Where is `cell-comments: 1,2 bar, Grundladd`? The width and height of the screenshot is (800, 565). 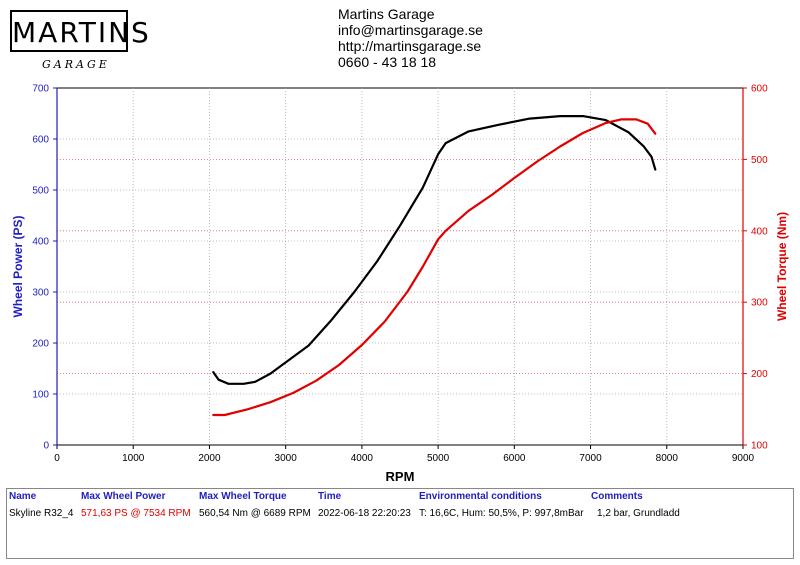
cell-comments: 1,2 bar, Grundladd is located at coordinates (638, 513).